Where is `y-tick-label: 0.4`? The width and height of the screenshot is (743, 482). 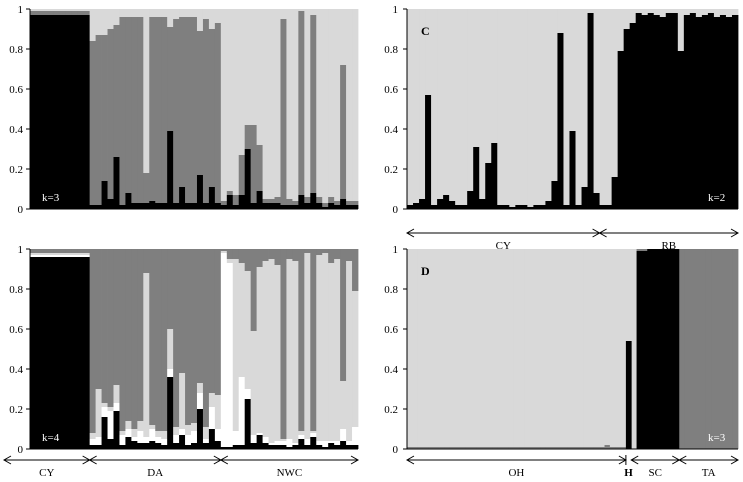
y-tick-label: 0.4 is located at coordinates (16, 130).